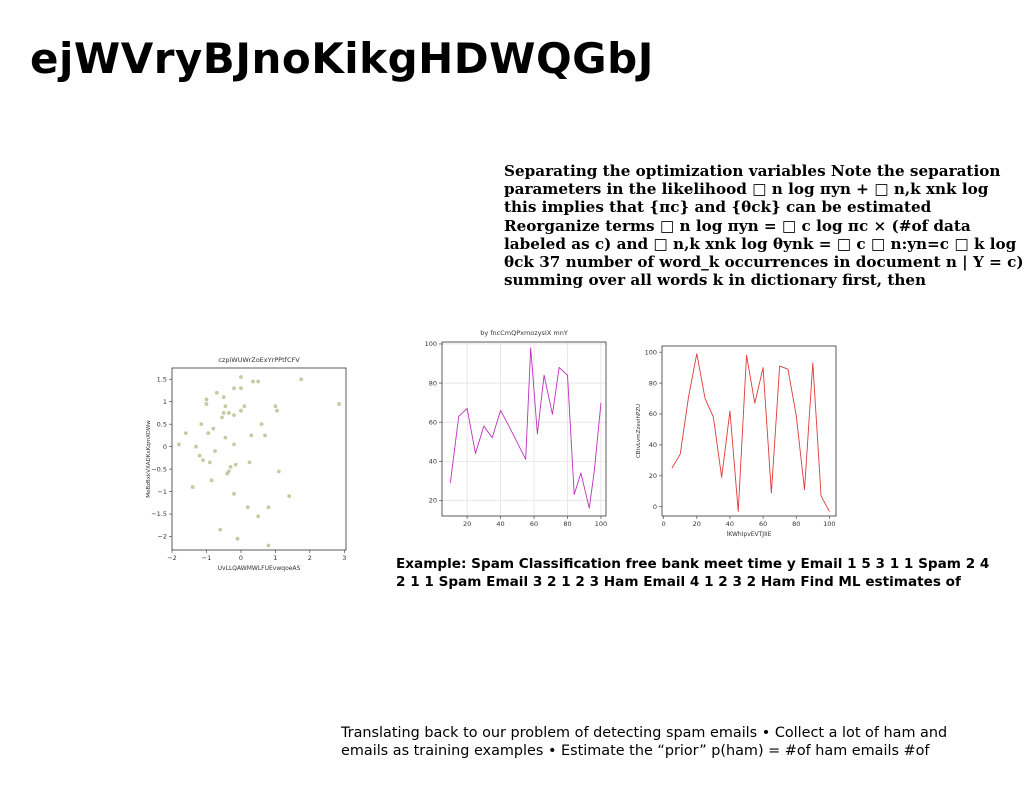 The width and height of the screenshot is (1024, 788). Describe the element at coordinates (275, 558) in the screenshot. I see `x-tick-label: 1` at that location.